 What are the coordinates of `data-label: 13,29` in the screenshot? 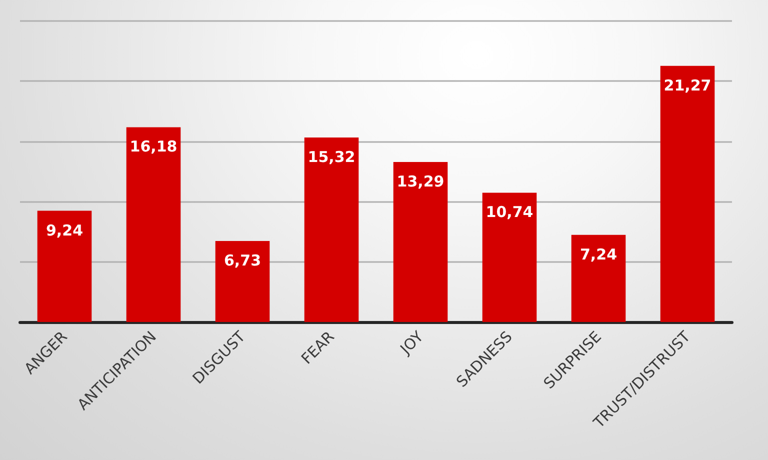 It's located at (420, 181).